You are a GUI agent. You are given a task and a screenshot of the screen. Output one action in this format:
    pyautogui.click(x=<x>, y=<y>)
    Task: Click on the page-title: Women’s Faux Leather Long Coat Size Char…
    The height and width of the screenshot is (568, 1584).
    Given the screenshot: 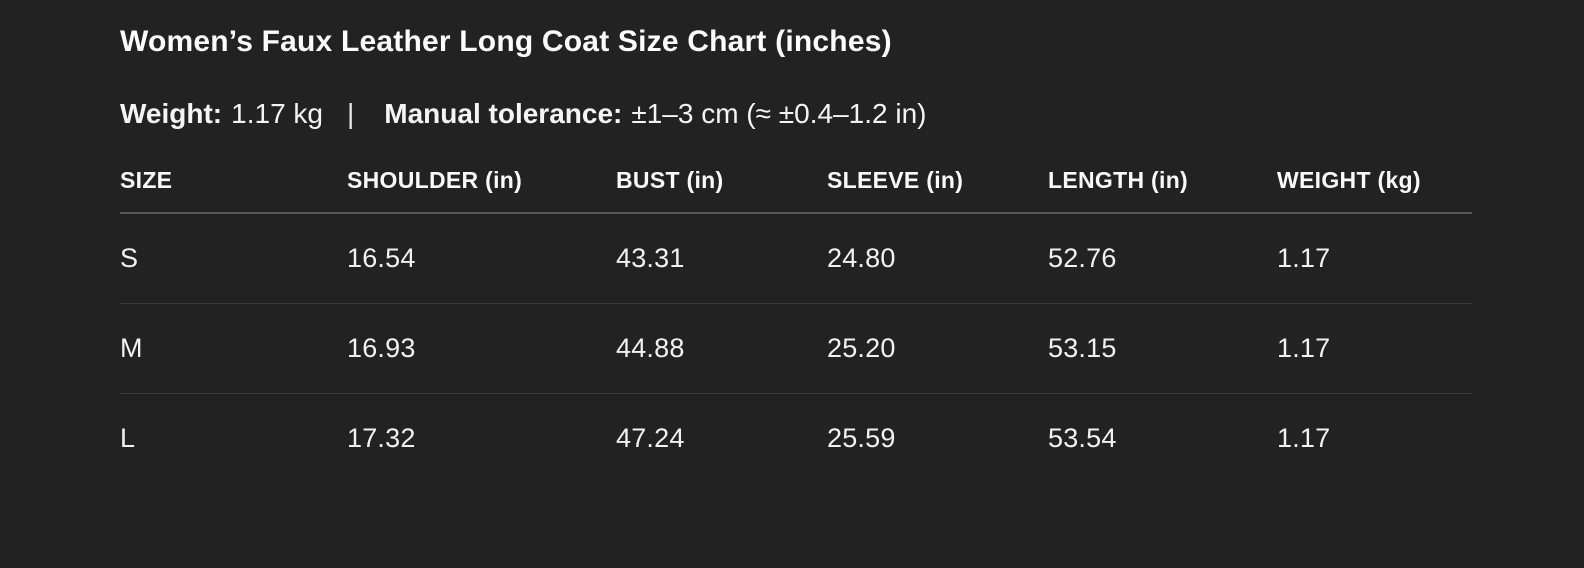 What is the action you would take?
    pyautogui.click(x=506, y=41)
    